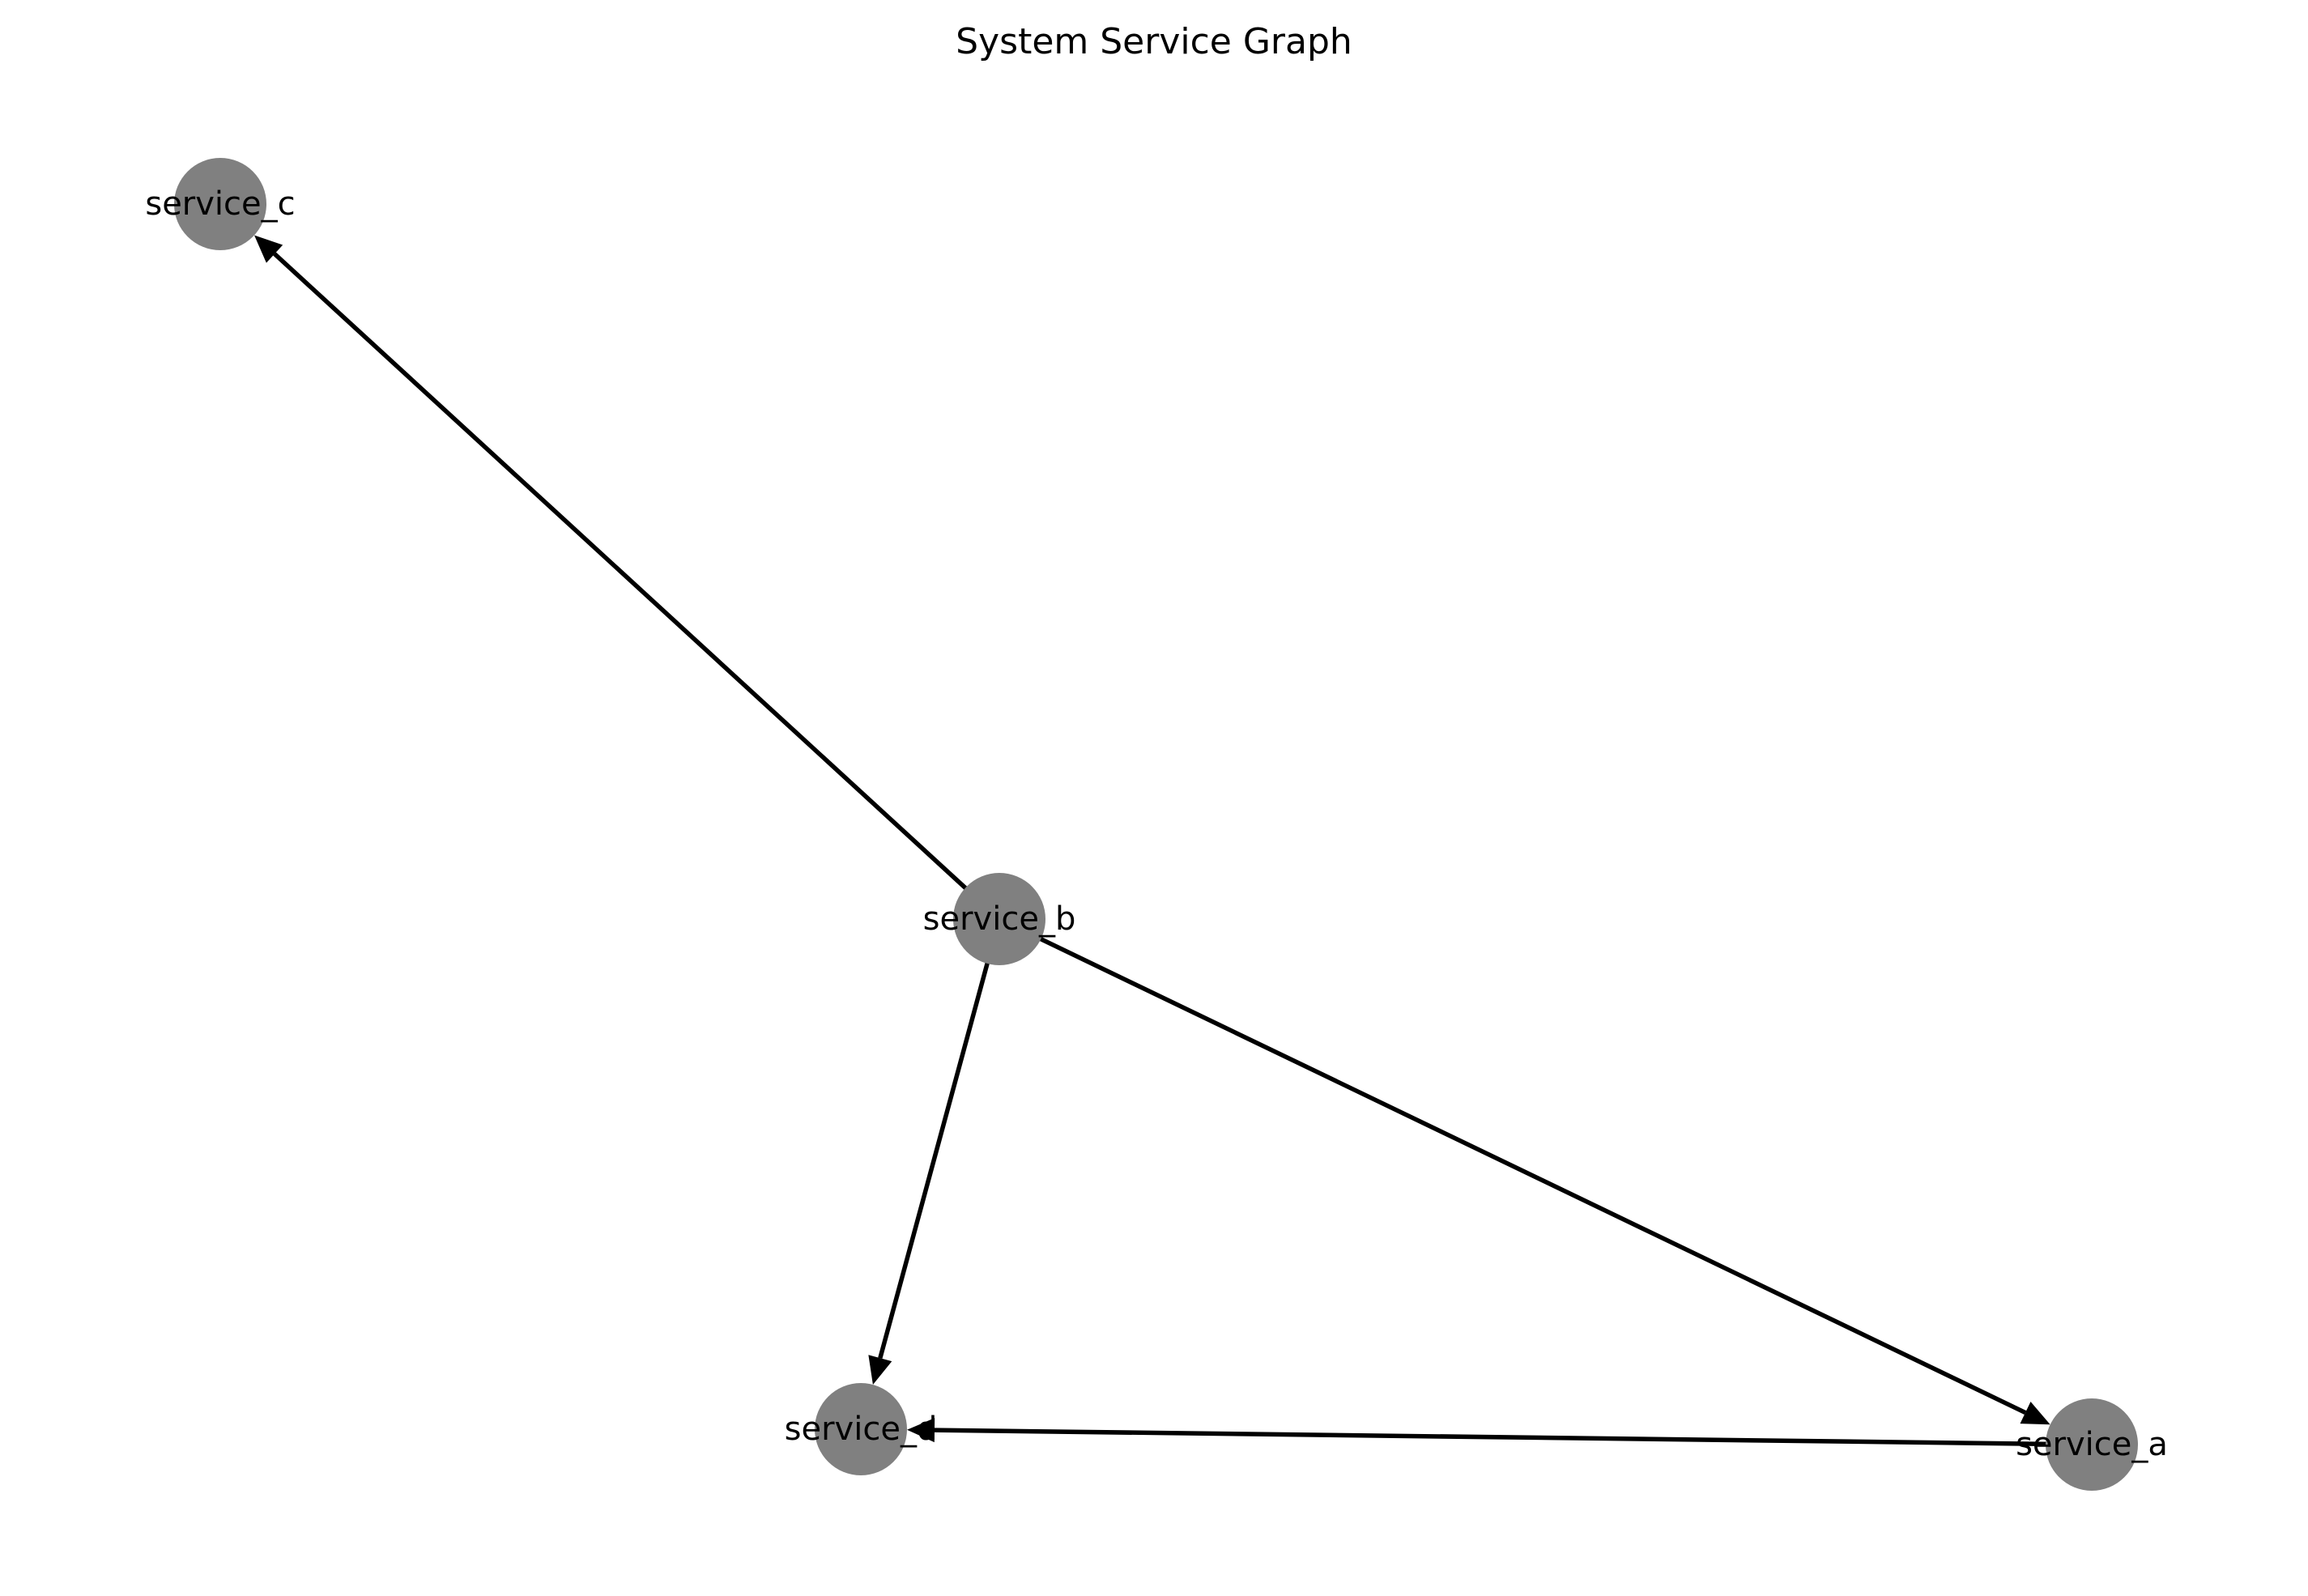  I want to click on node-label-service_d: service_d, so click(861, 1429).